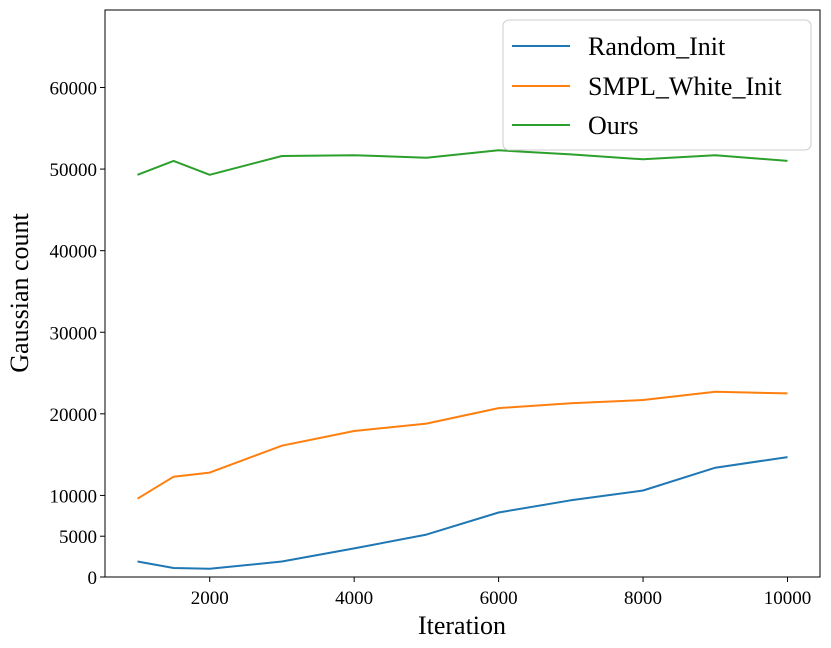 This screenshot has height=648, width=831. Describe the element at coordinates (354, 598) in the screenshot. I see `x-tick-label: 4000` at that location.